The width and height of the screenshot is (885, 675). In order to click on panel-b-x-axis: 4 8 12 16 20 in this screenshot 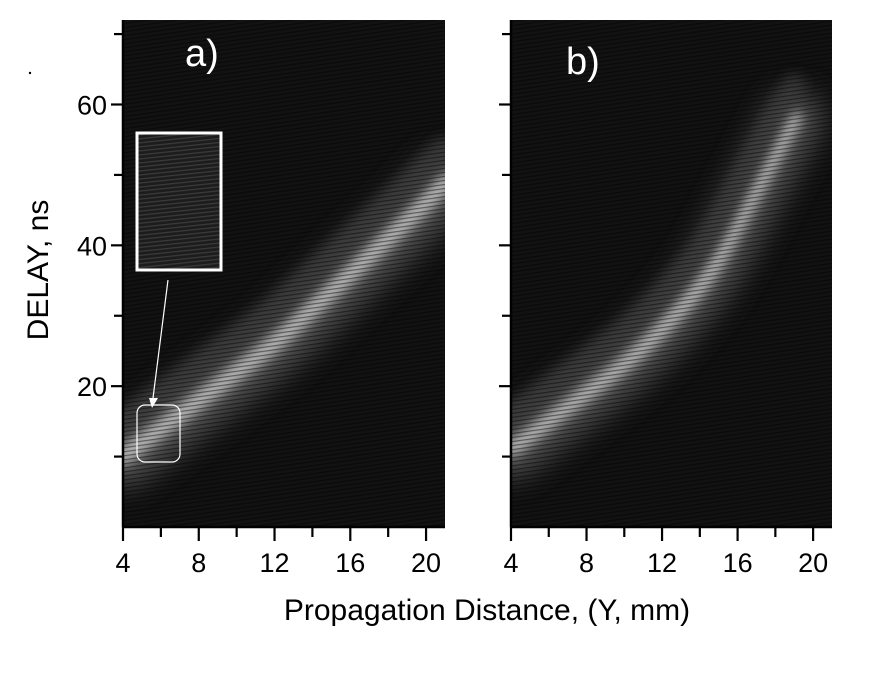, I will do `click(667, 551)`.